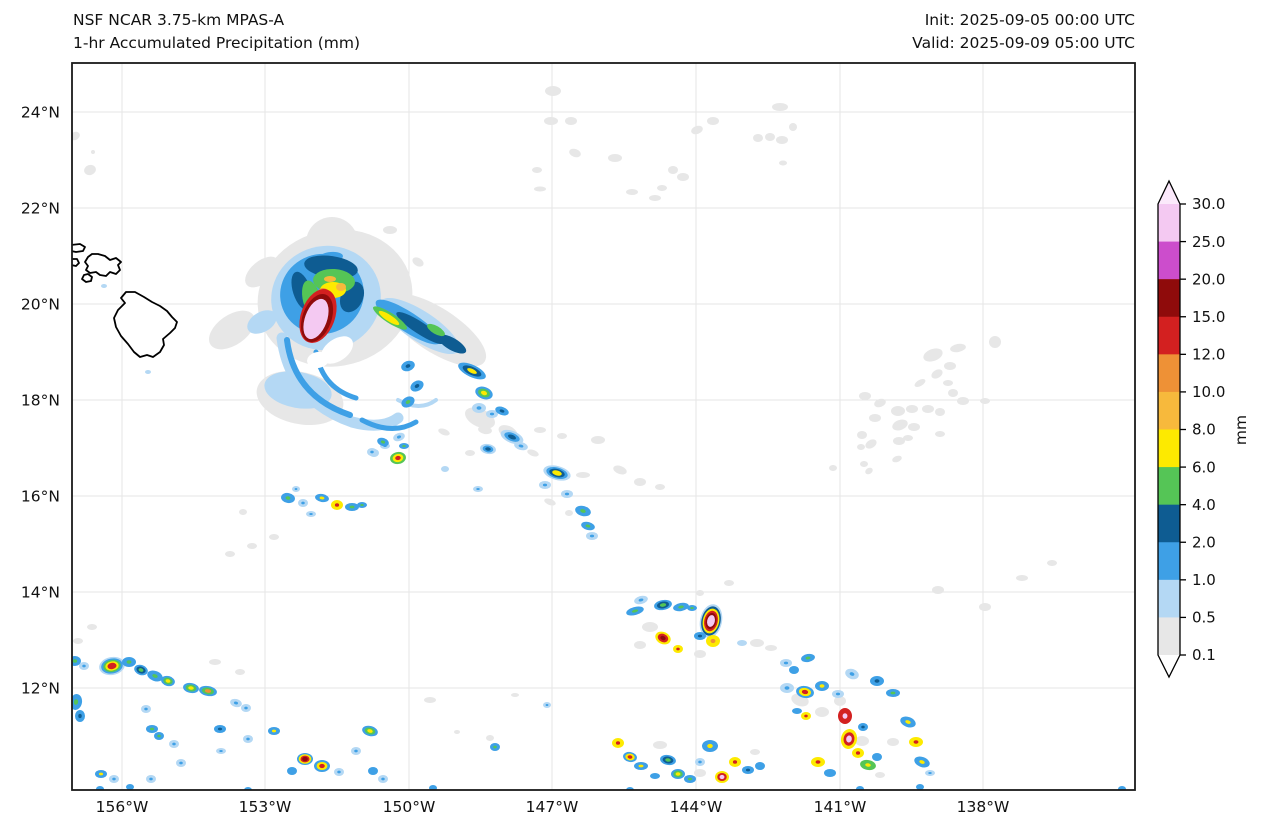 Image resolution: width=1268 pixels, height=832 pixels. I want to click on colorbar-tick-label: 25.0, so click(1208, 242).